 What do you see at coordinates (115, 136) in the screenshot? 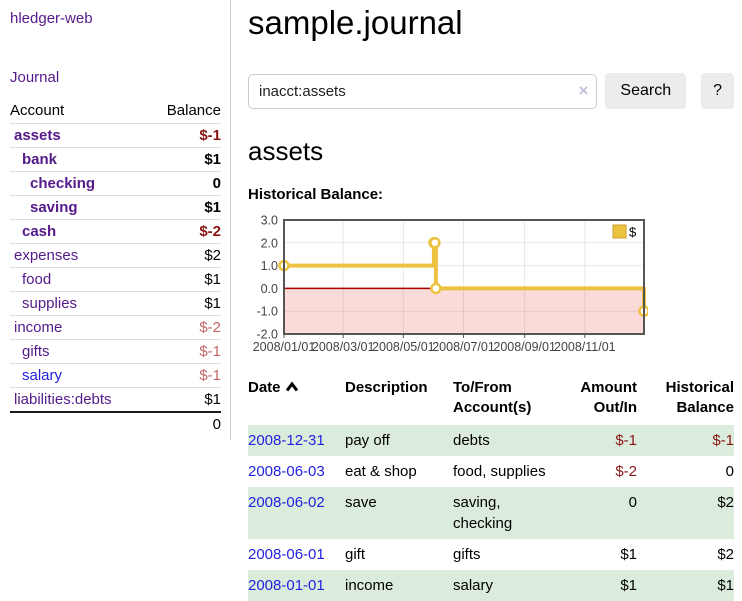
I see `account-row: assets $-1` at bounding box center [115, 136].